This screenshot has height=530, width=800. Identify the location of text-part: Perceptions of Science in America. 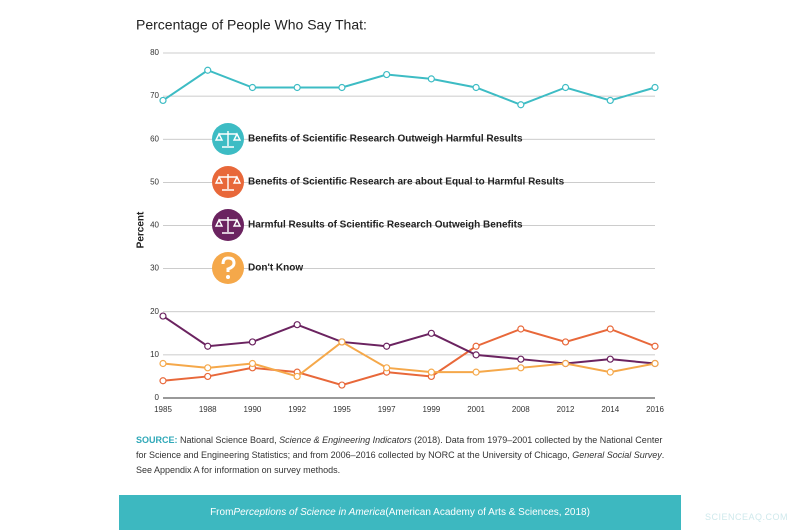
(309, 512).